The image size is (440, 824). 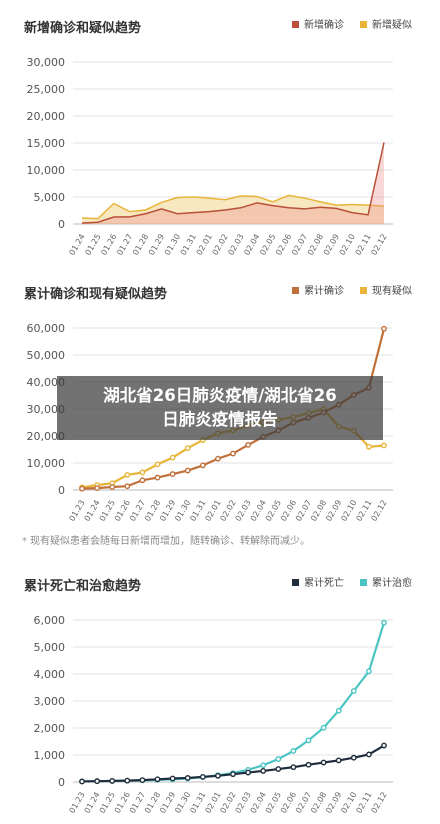 What do you see at coordinates (170, 540) in the screenshot?
I see `footnote-text: 现有疑似患者会随每日新增而增加，随转确诊、转解除而减少。` at bounding box center [170, 540].